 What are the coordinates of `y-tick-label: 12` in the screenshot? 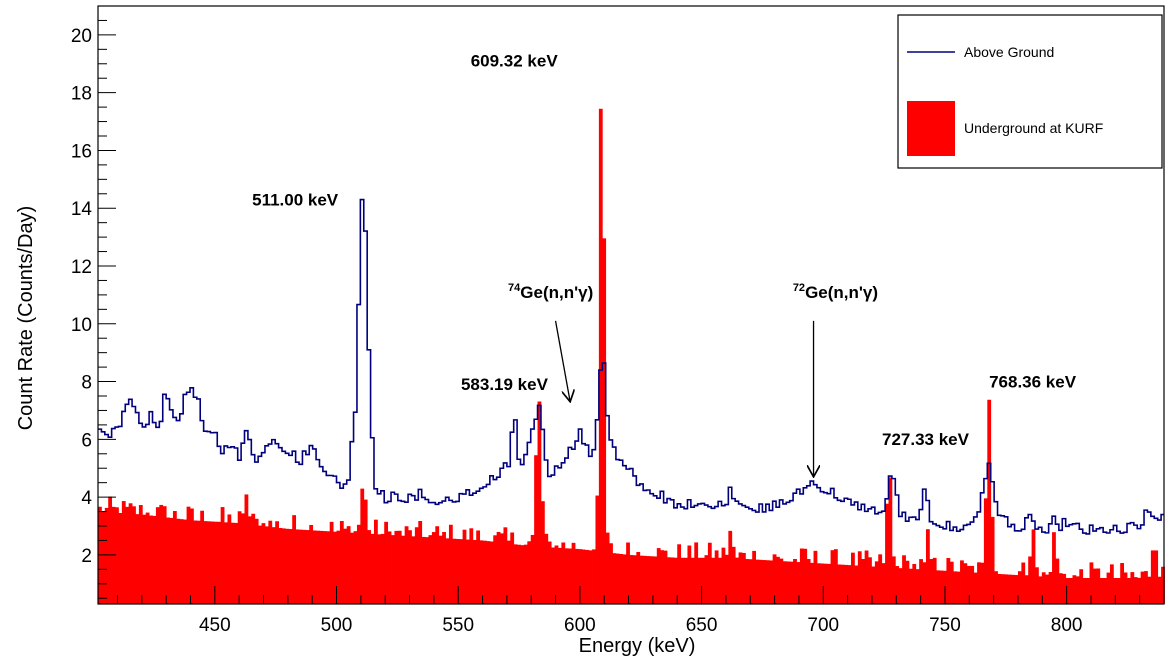 It's located at (81, 267).